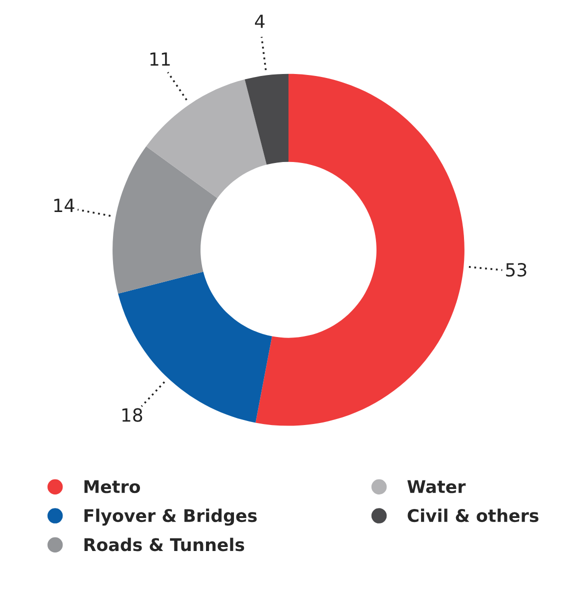 This screenshot has height=595, width=577. Describe the element at coordinates (164, 545) in the screenshot. I see `legend-label: Roads & Tunnels` at that location.